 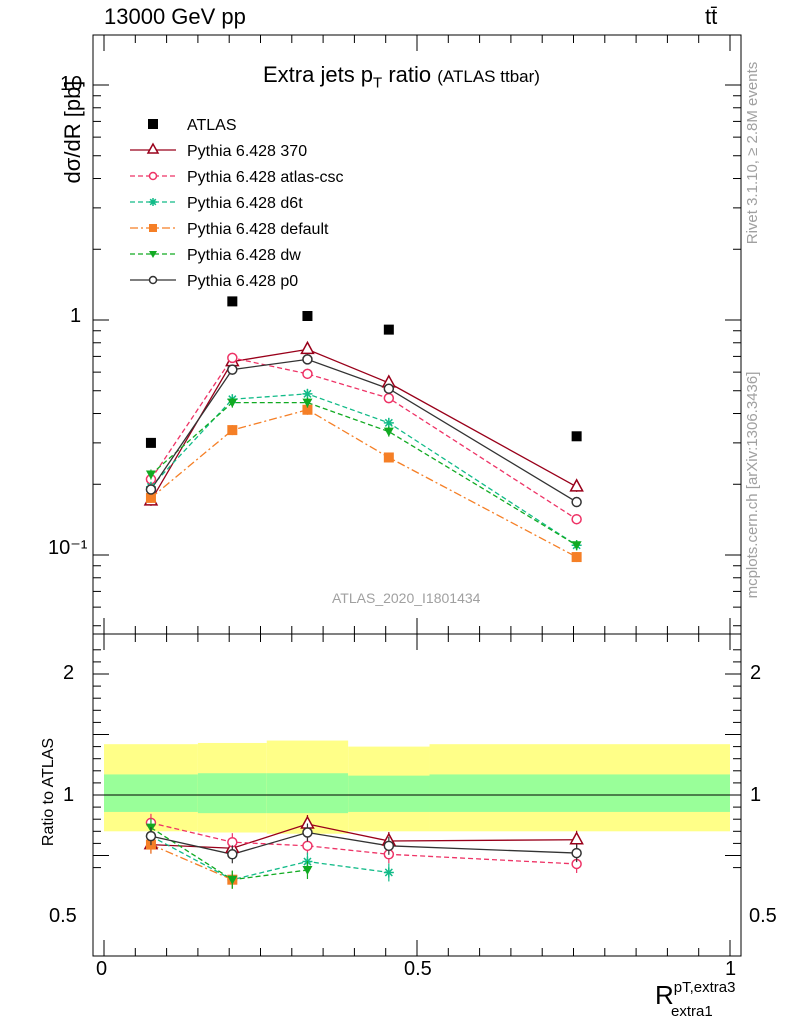 I want to click on uncertainty-bands, so click(x=417, y=787).